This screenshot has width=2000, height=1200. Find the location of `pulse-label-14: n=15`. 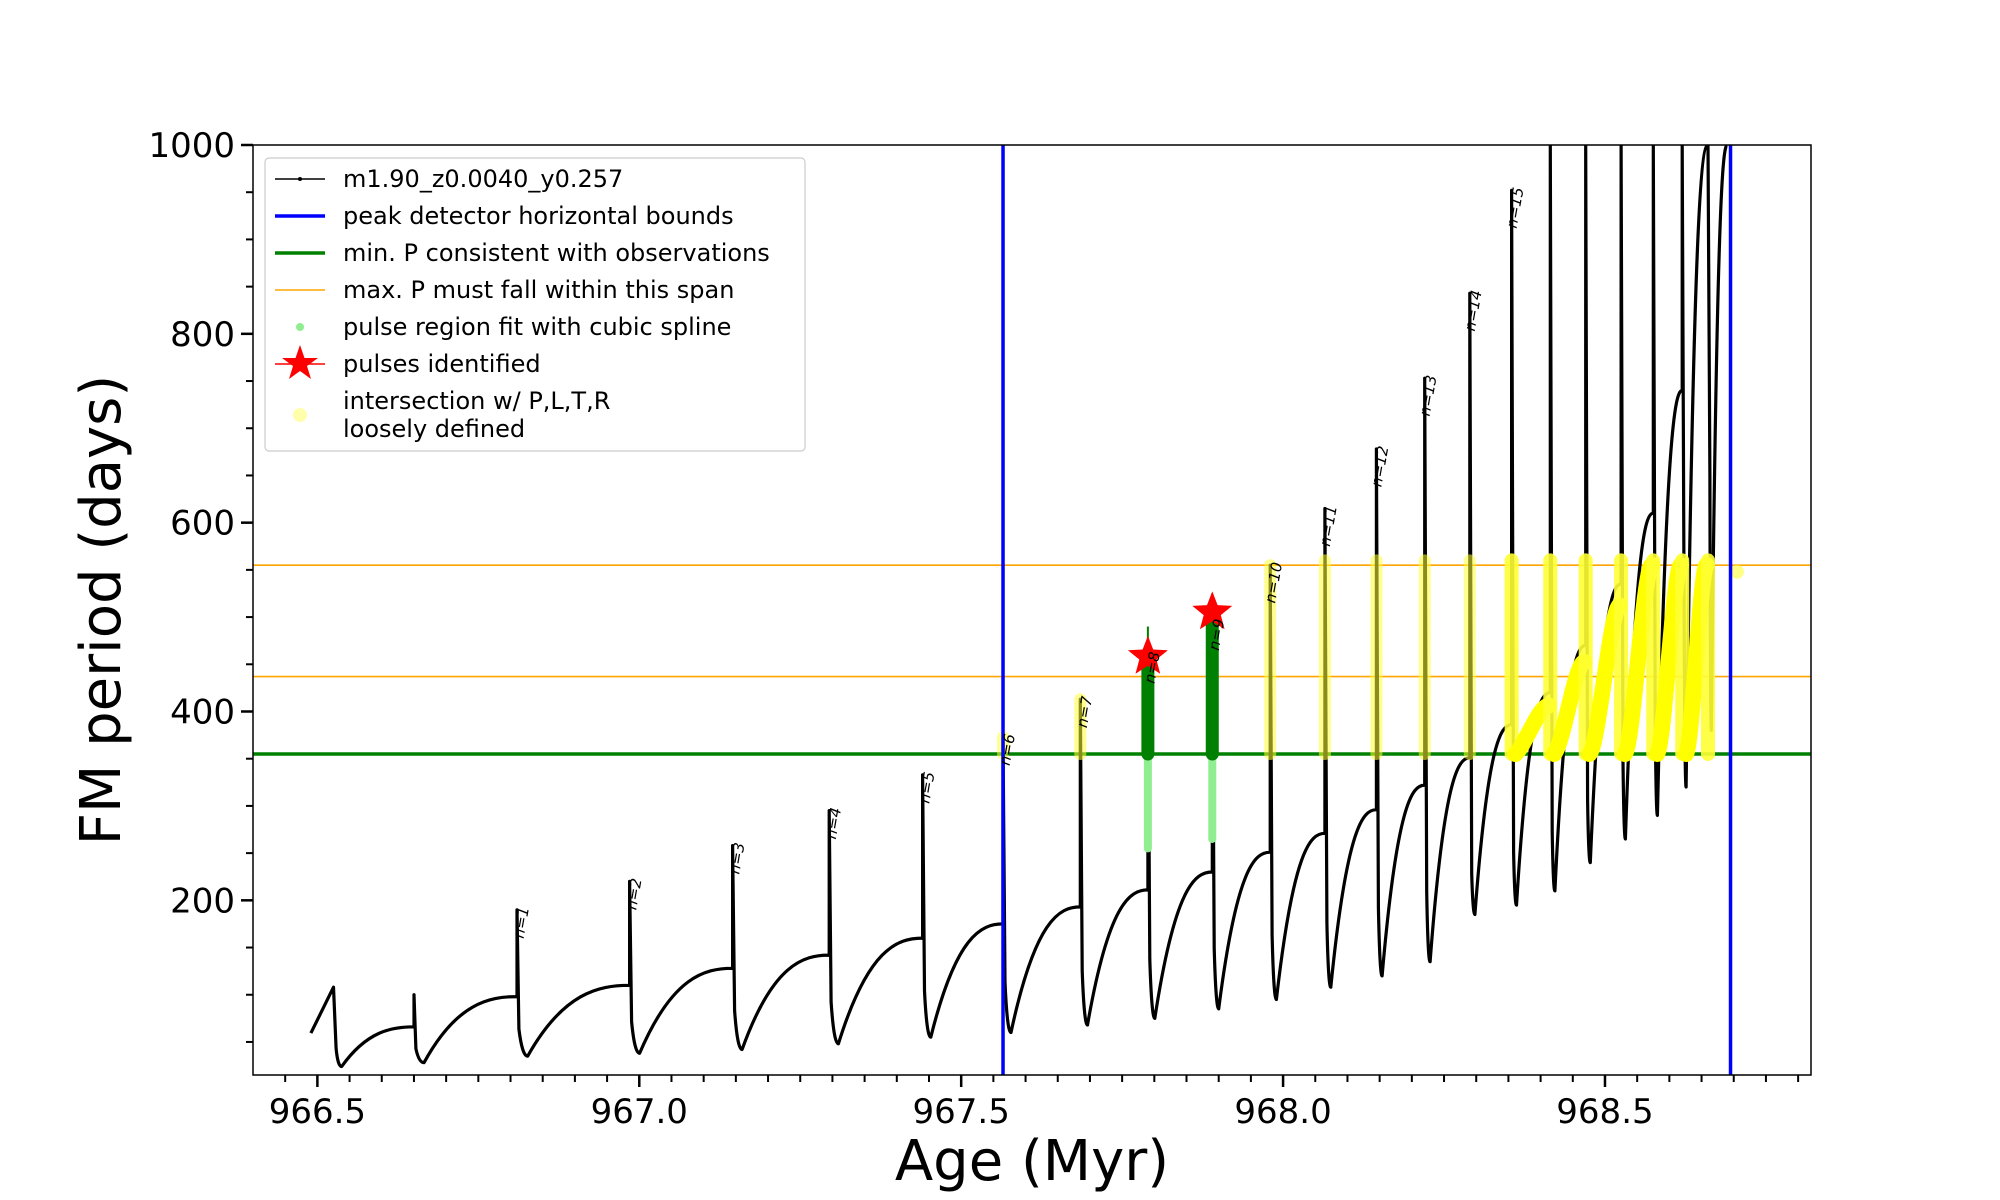

pulse-label-14: n=15 is located at coordinates (1515, 208).